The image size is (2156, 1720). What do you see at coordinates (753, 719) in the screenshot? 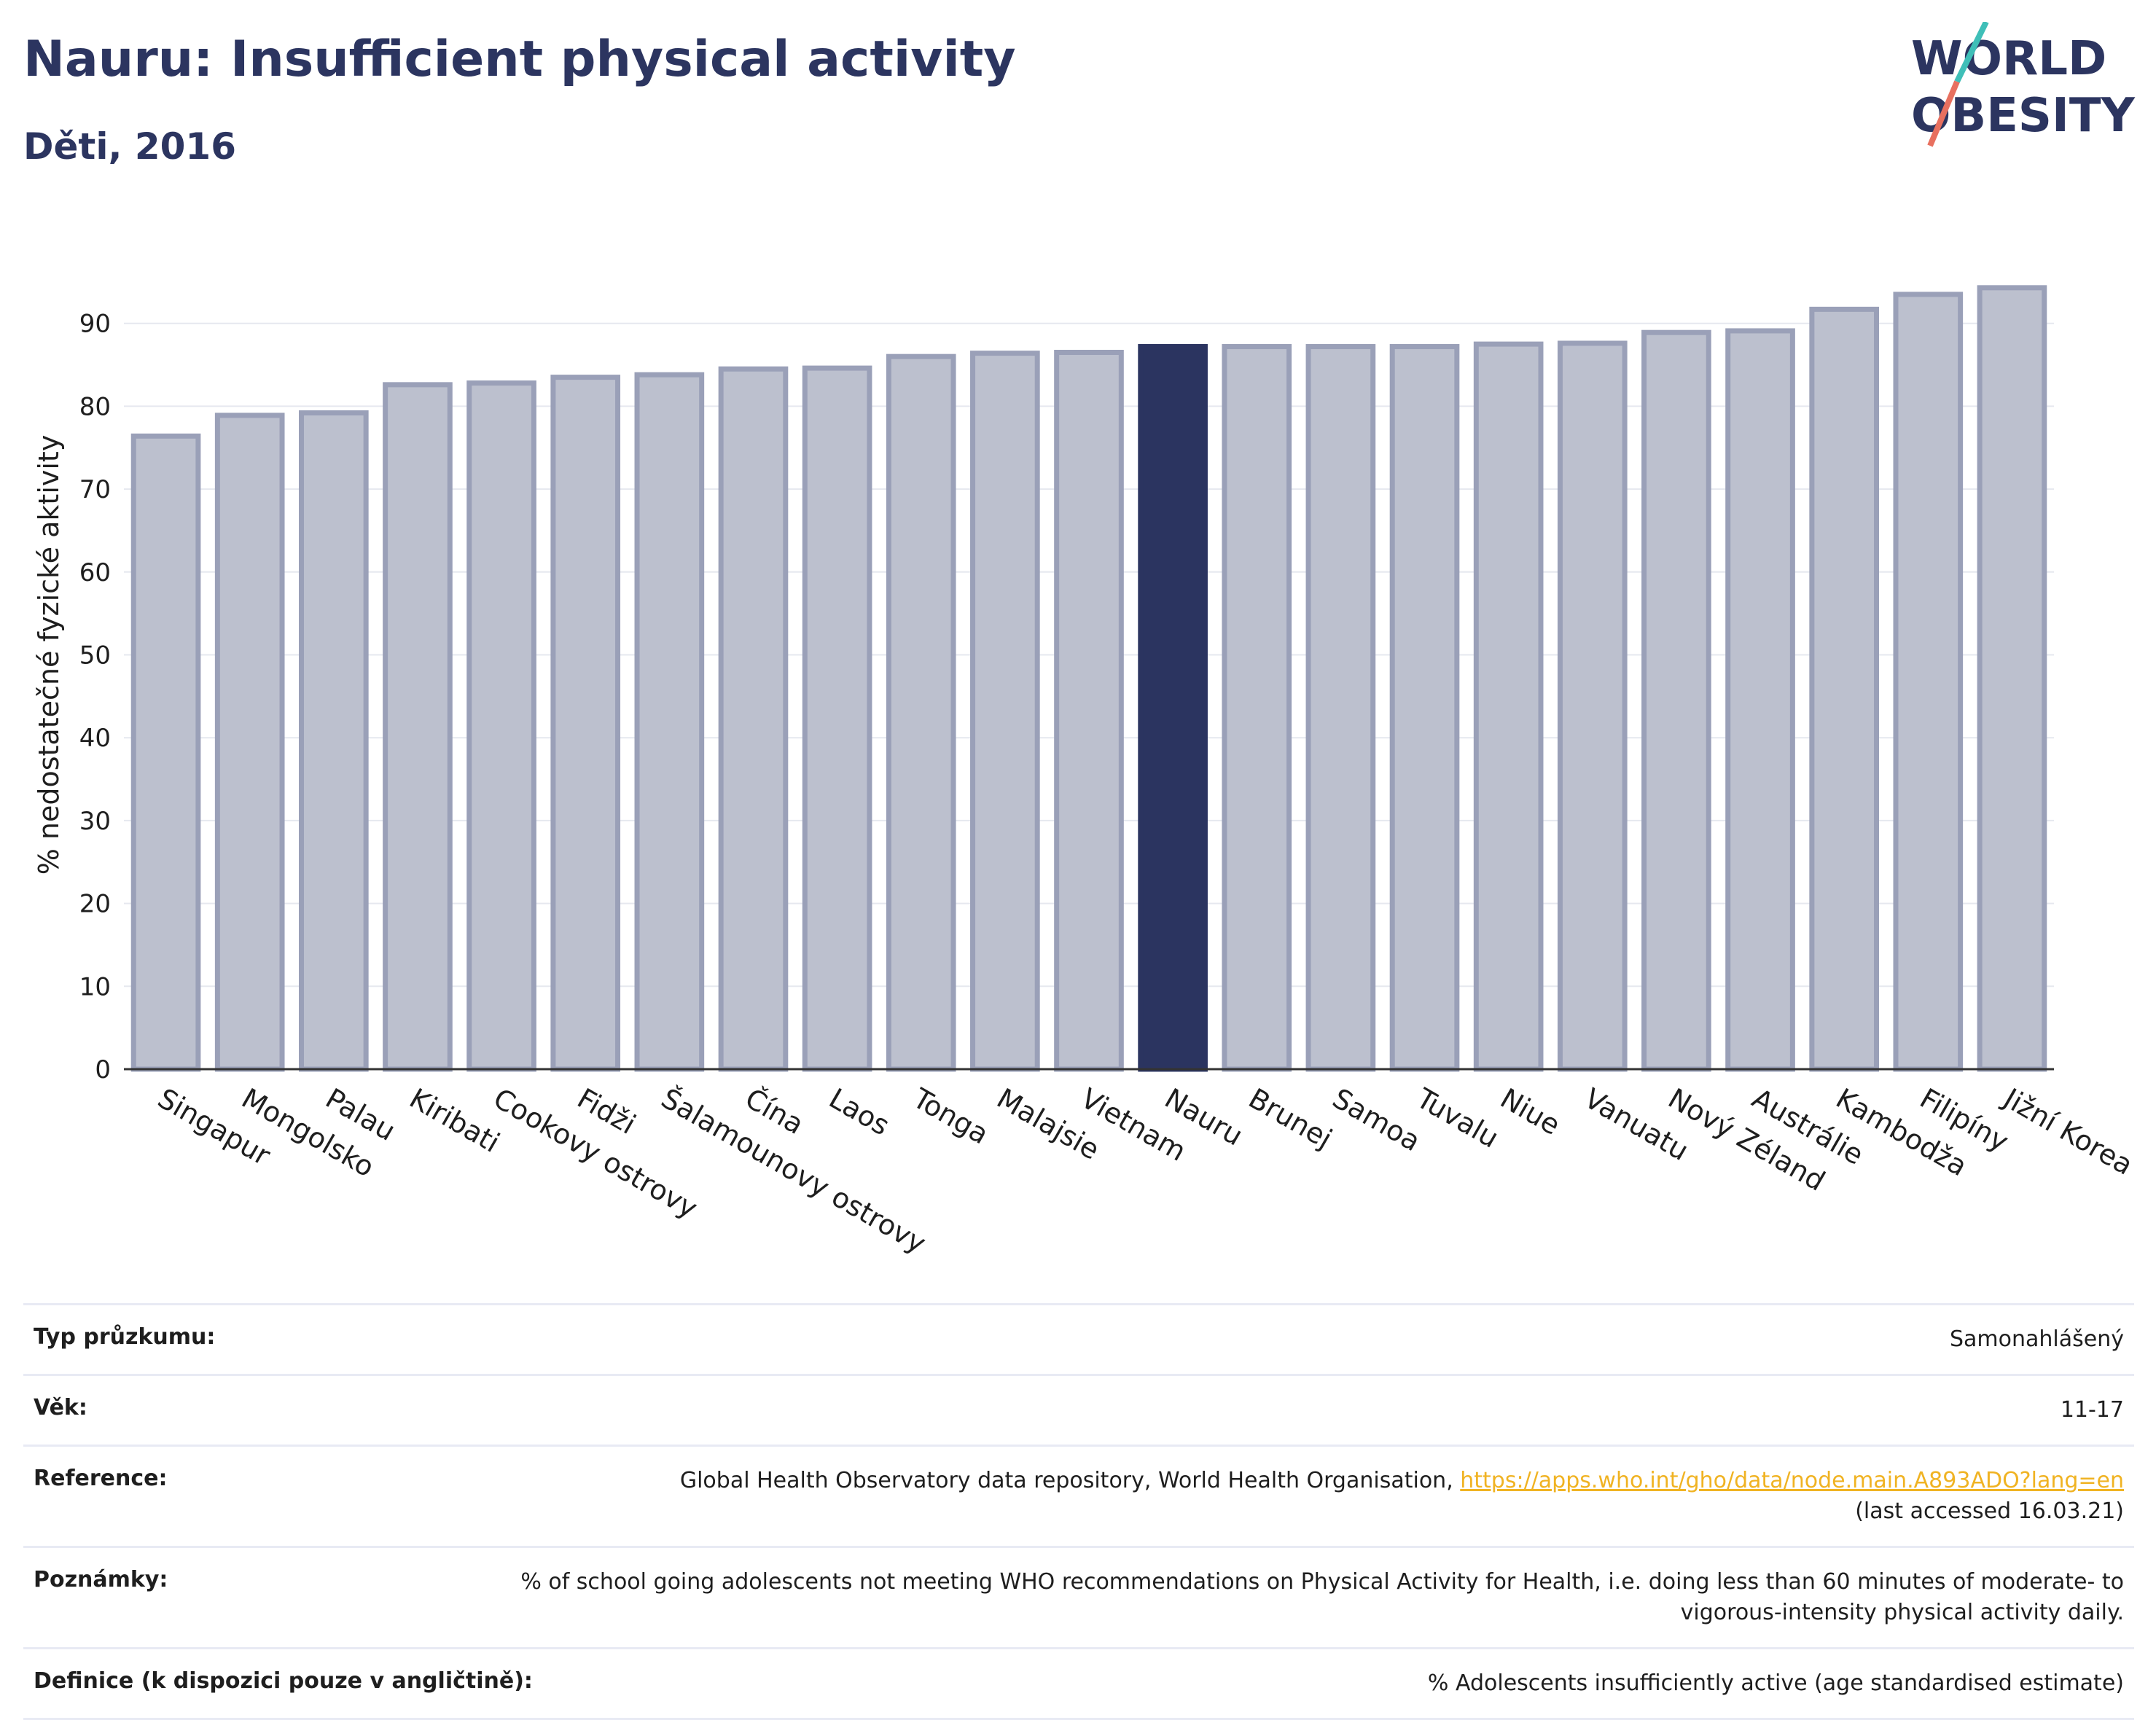
I see `bar-čína` at bounding box center [753, 719].